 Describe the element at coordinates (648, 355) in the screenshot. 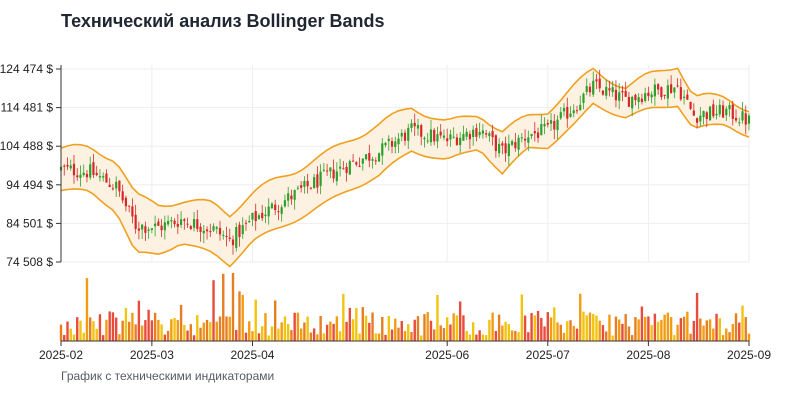

I see `x-tick-label: 2025-08` at that location.